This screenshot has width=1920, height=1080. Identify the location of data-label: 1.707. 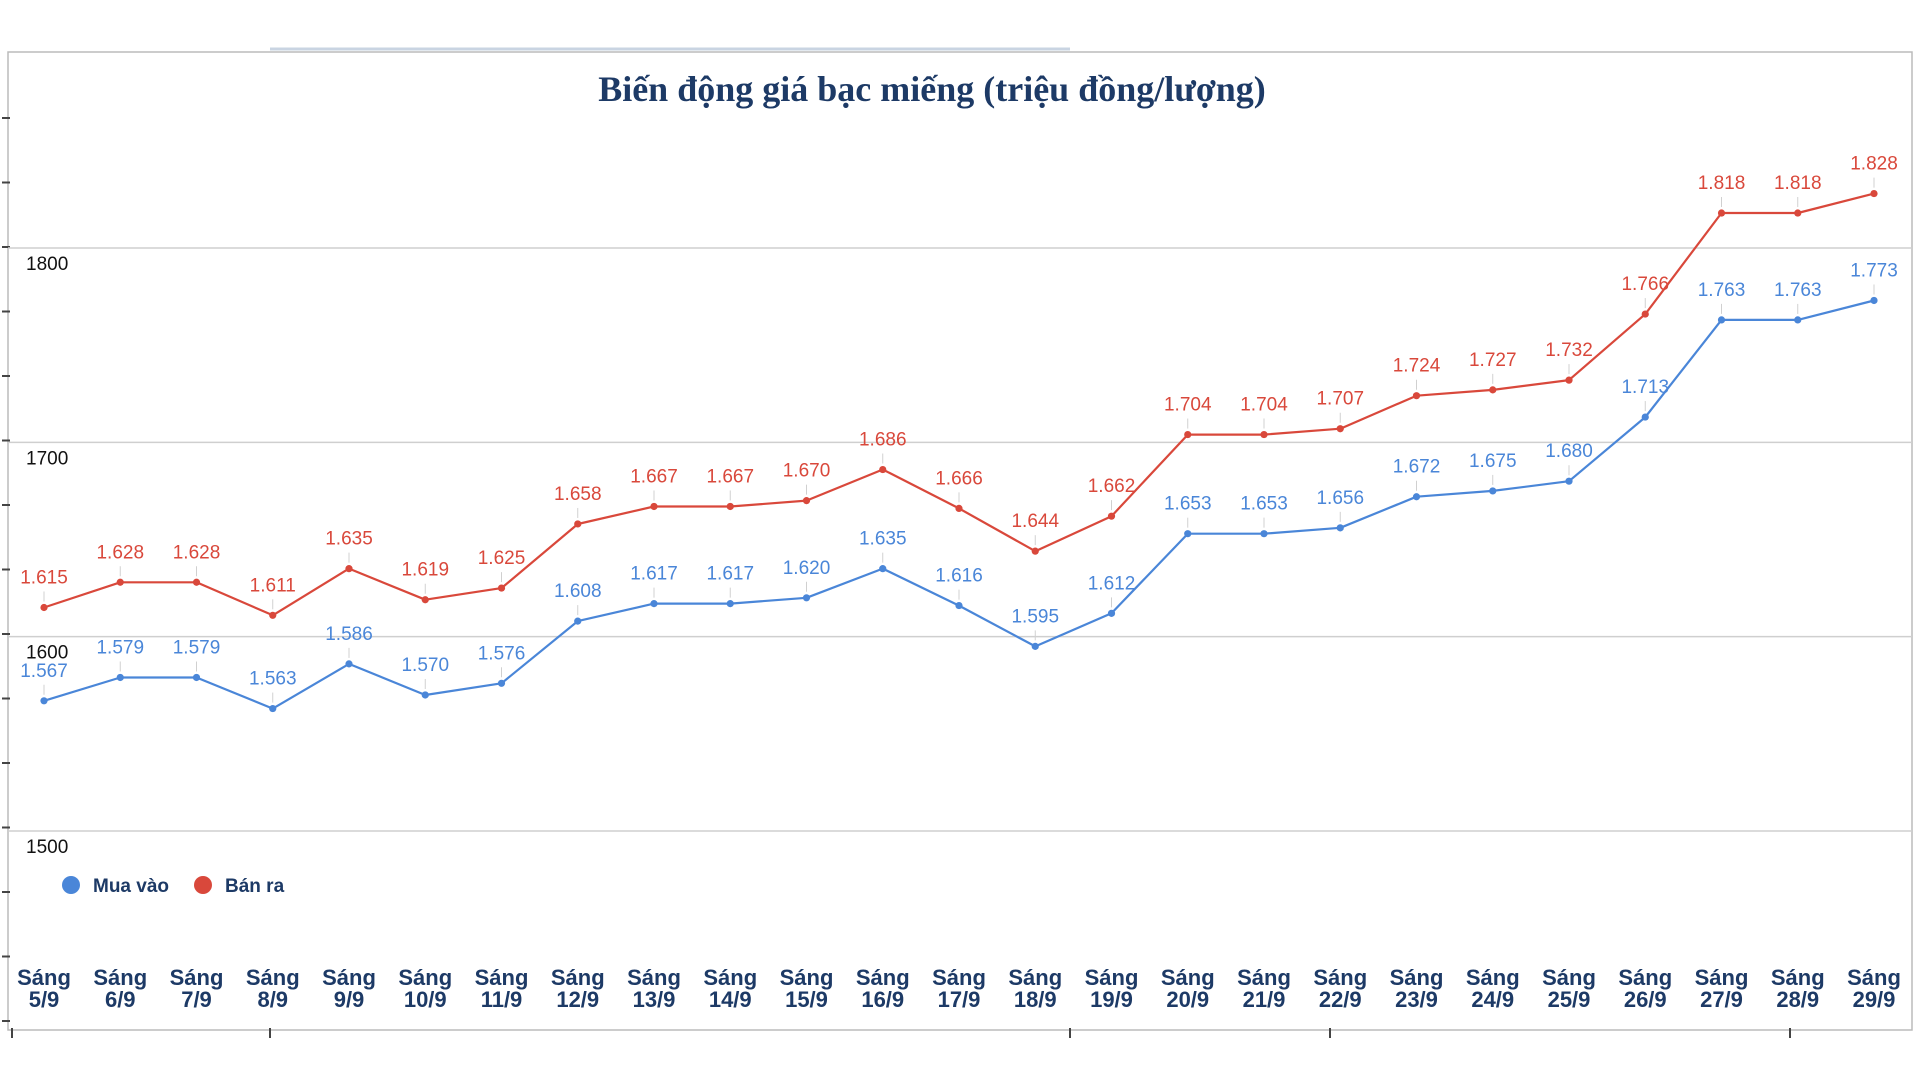
(1340, 399).